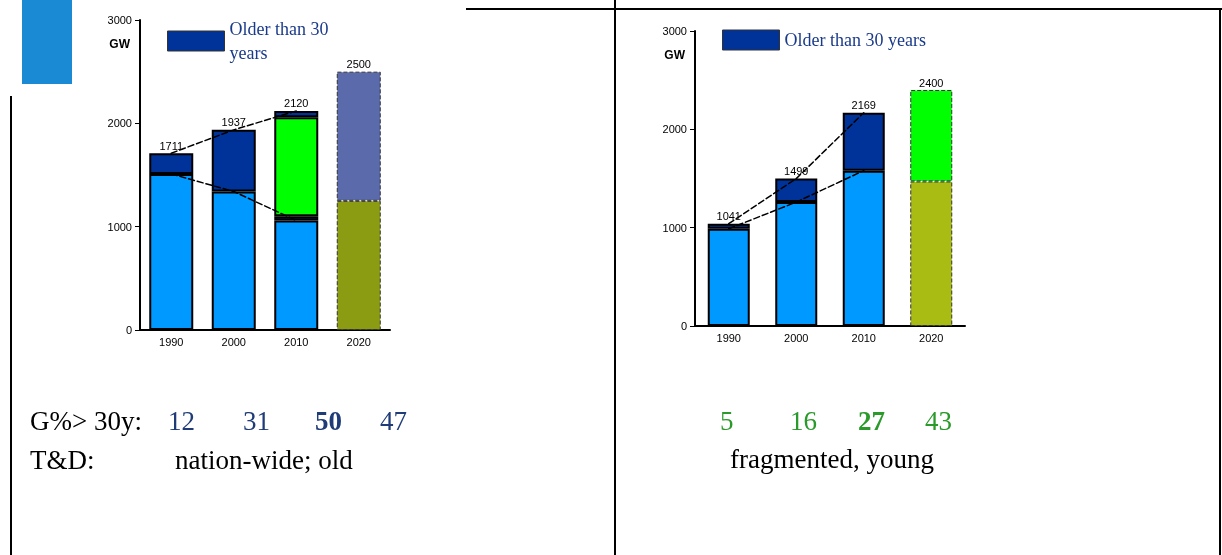 The width and height of the screenshot is (1222, 555). Describe the element at coordinates (358, 64) in the screenshot. I see `total-label: 2500` at that location.